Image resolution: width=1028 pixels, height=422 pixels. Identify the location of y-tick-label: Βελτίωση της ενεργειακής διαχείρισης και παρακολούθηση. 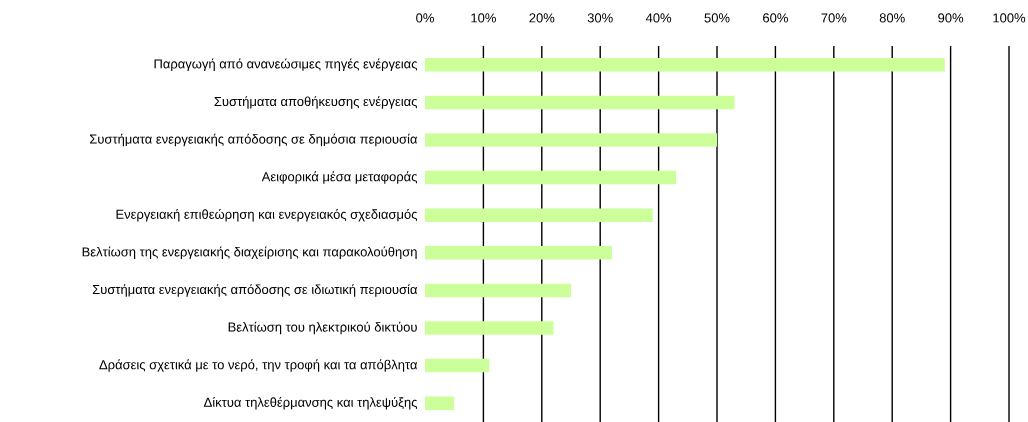
(249, 253).